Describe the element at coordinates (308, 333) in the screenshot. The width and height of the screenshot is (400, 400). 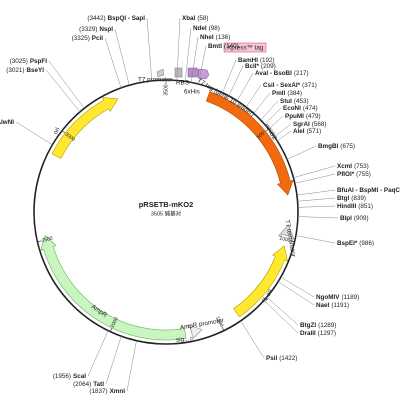
I see `site-name: DraIII` at that location.